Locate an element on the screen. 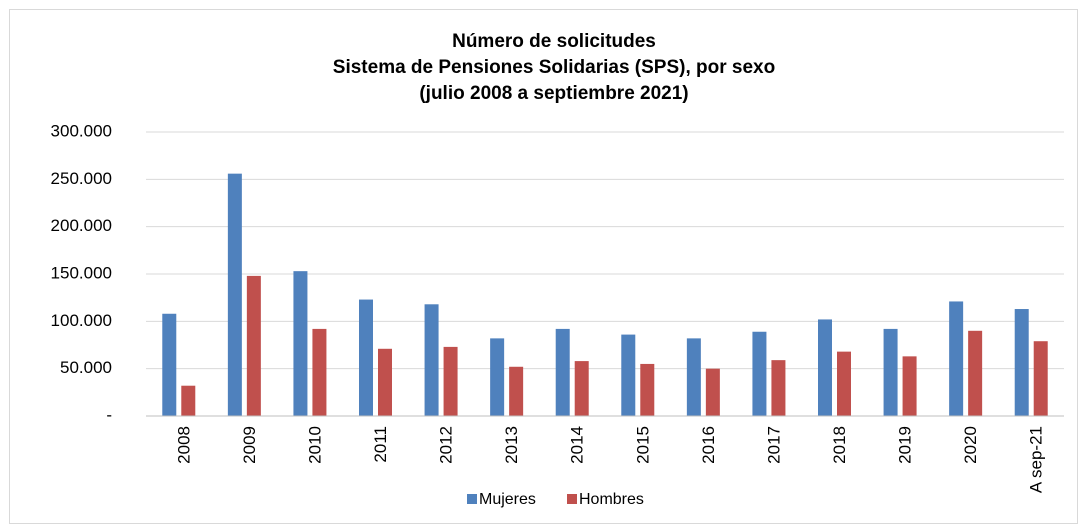  y-tick-label: - is located at coordinates (109, 414).